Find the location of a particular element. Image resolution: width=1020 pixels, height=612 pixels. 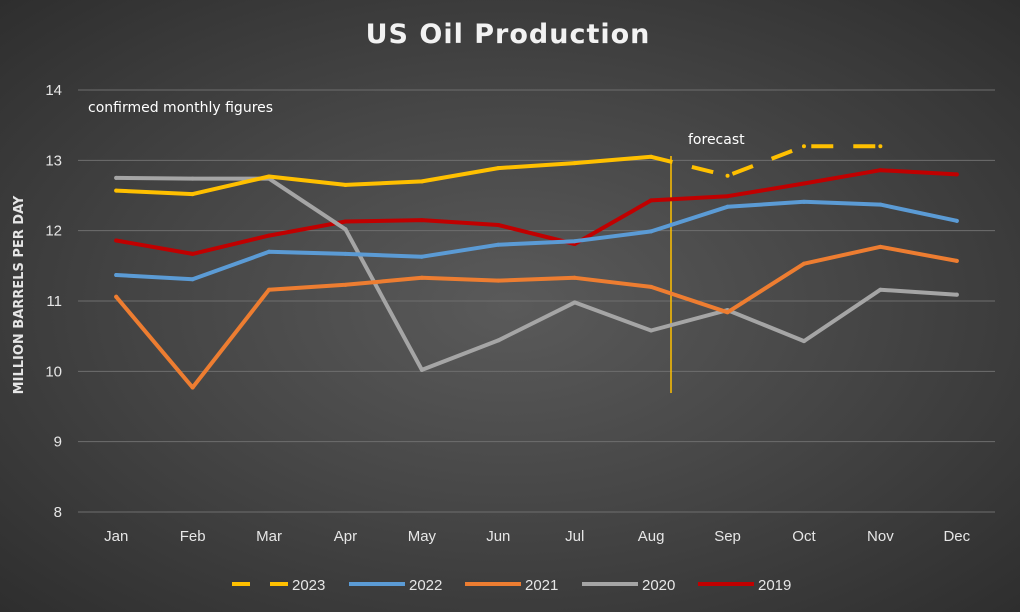

y-tick-label: 8 is located at coordinates (58, 512).